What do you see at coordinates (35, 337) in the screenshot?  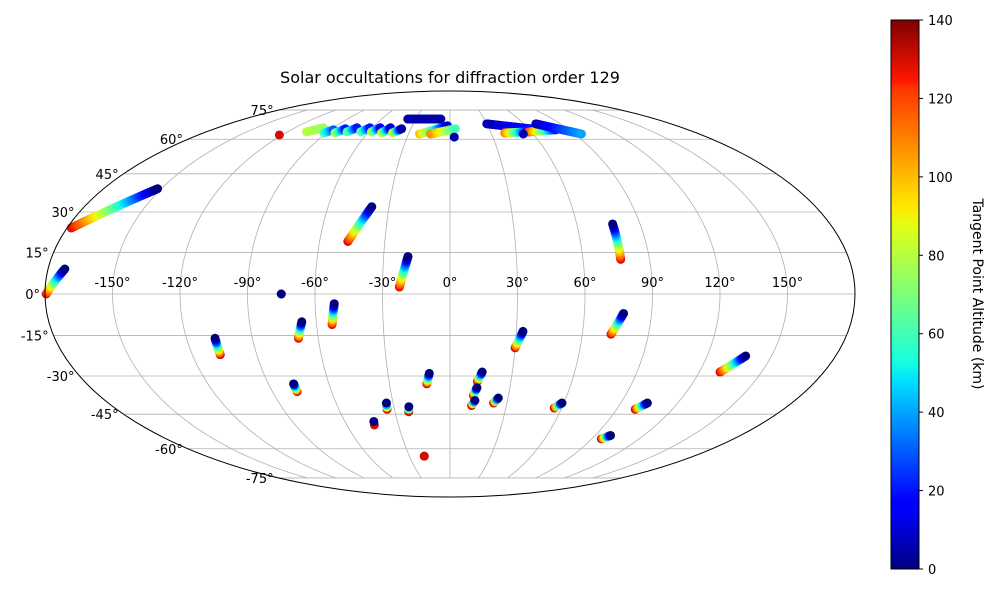 I see `latitude-tick-label: -15°` at bounding box center [35, 337].